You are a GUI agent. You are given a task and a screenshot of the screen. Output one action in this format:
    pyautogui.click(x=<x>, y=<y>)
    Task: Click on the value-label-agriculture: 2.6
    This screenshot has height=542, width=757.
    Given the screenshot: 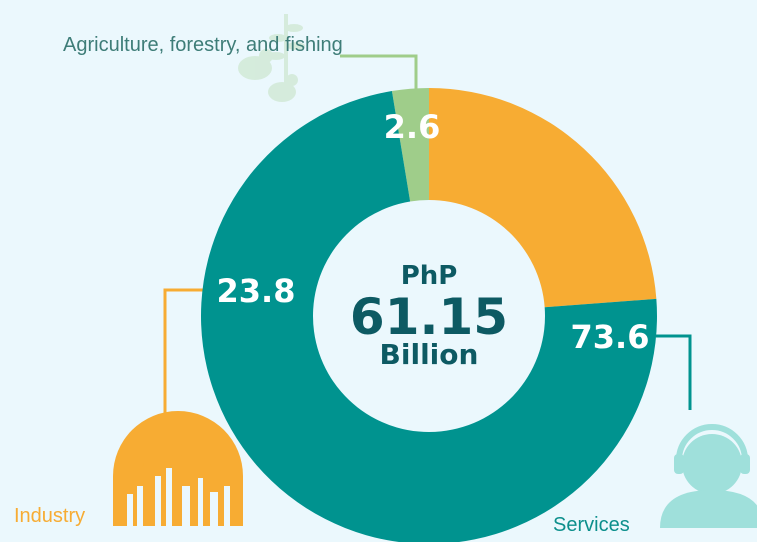 What is the action you would take?
    pyautogui.click(x=412, y=127)
    